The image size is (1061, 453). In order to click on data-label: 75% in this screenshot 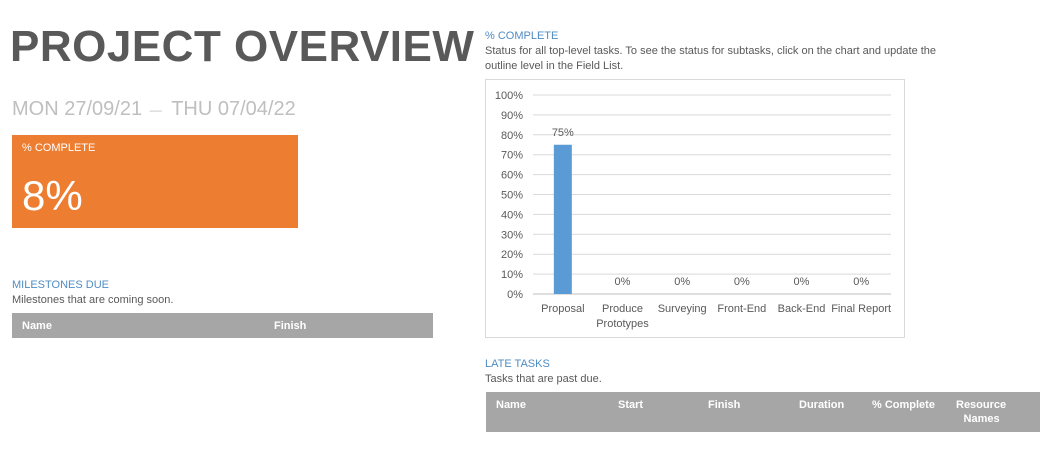, I will do `click(563, 133)`.